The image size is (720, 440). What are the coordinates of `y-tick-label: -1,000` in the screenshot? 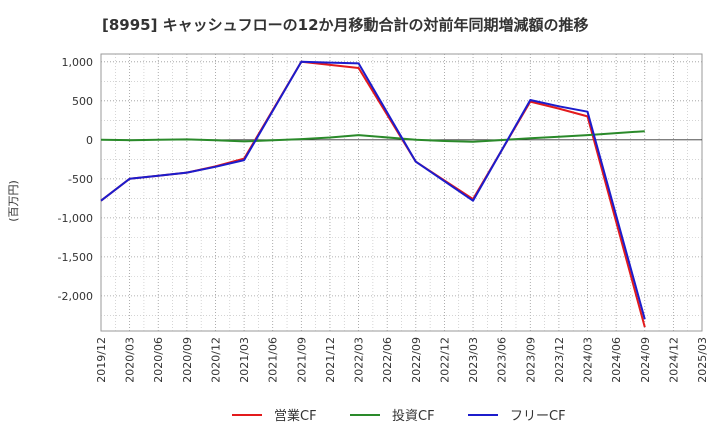 It's located at (75, 218).